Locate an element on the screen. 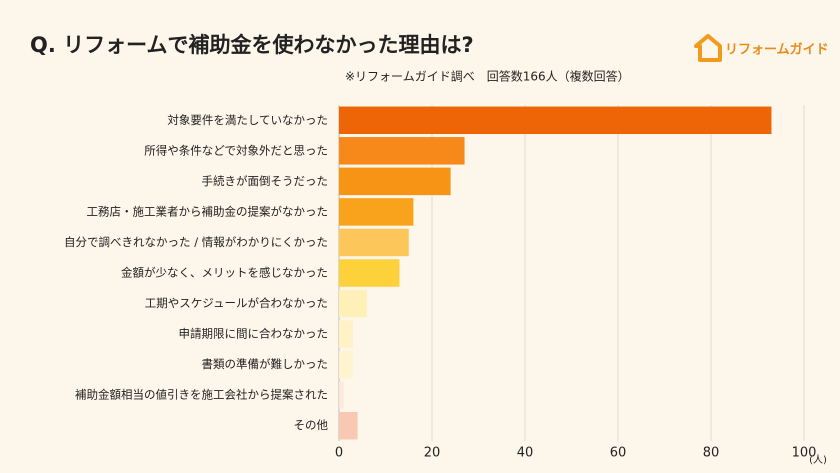 Image resolution: width=840 pixels, height=473 pixels. y-tick-label: その他 is located at coordinates (311, 425).